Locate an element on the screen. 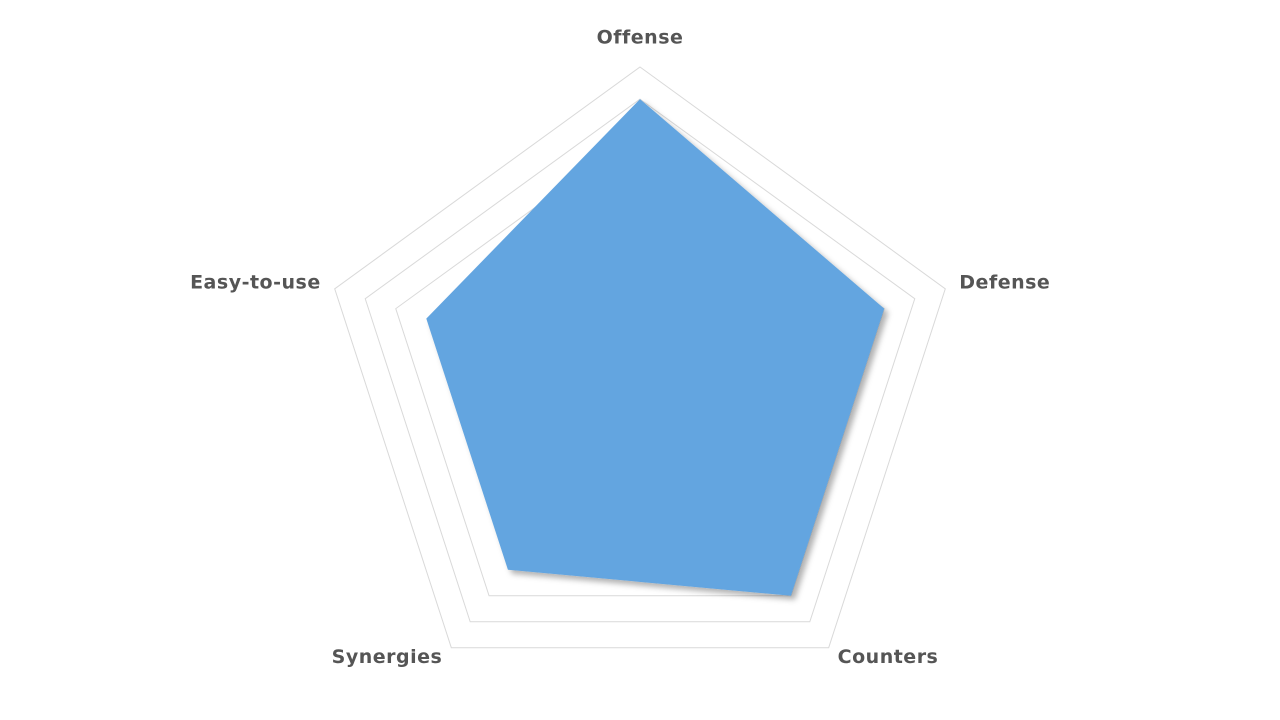 The height and width of the screenshot is (720, 1280). axis-label: Counters is located at coordinates (888, 657).